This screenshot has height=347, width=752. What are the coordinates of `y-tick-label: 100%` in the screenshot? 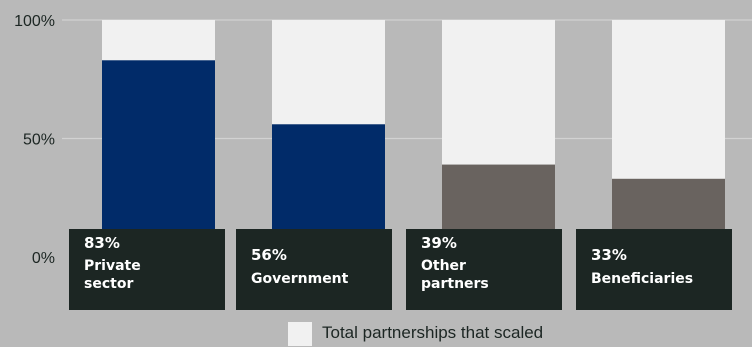 It's located at (34, 21).